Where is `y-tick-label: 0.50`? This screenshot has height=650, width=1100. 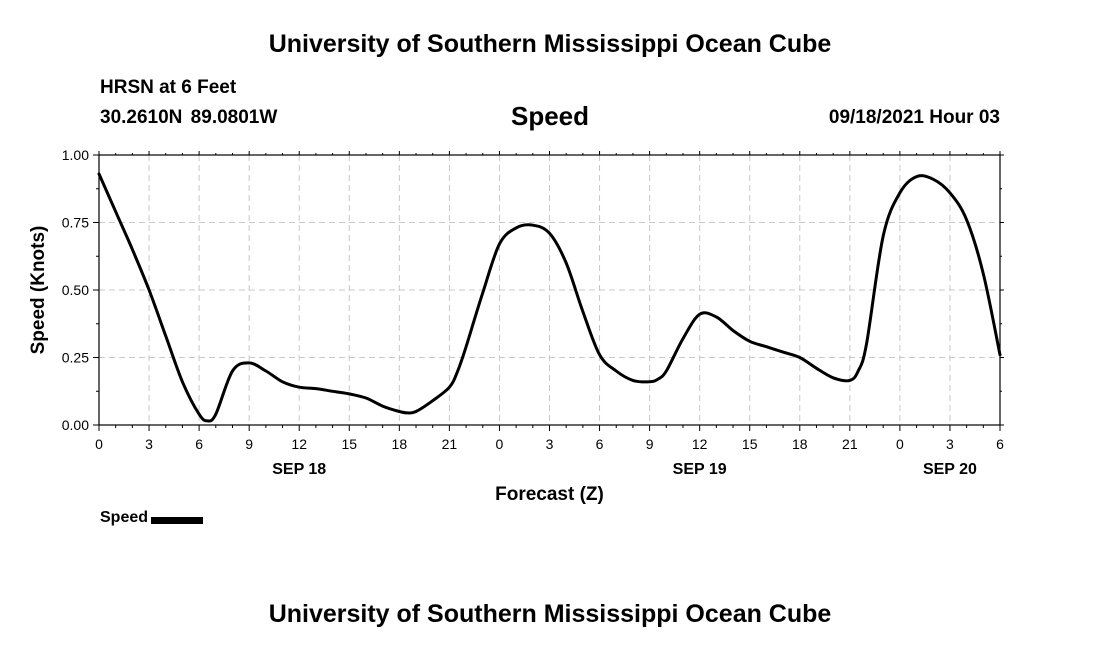 y-tick-label: 0.50 is located at coordinates (75, 290).